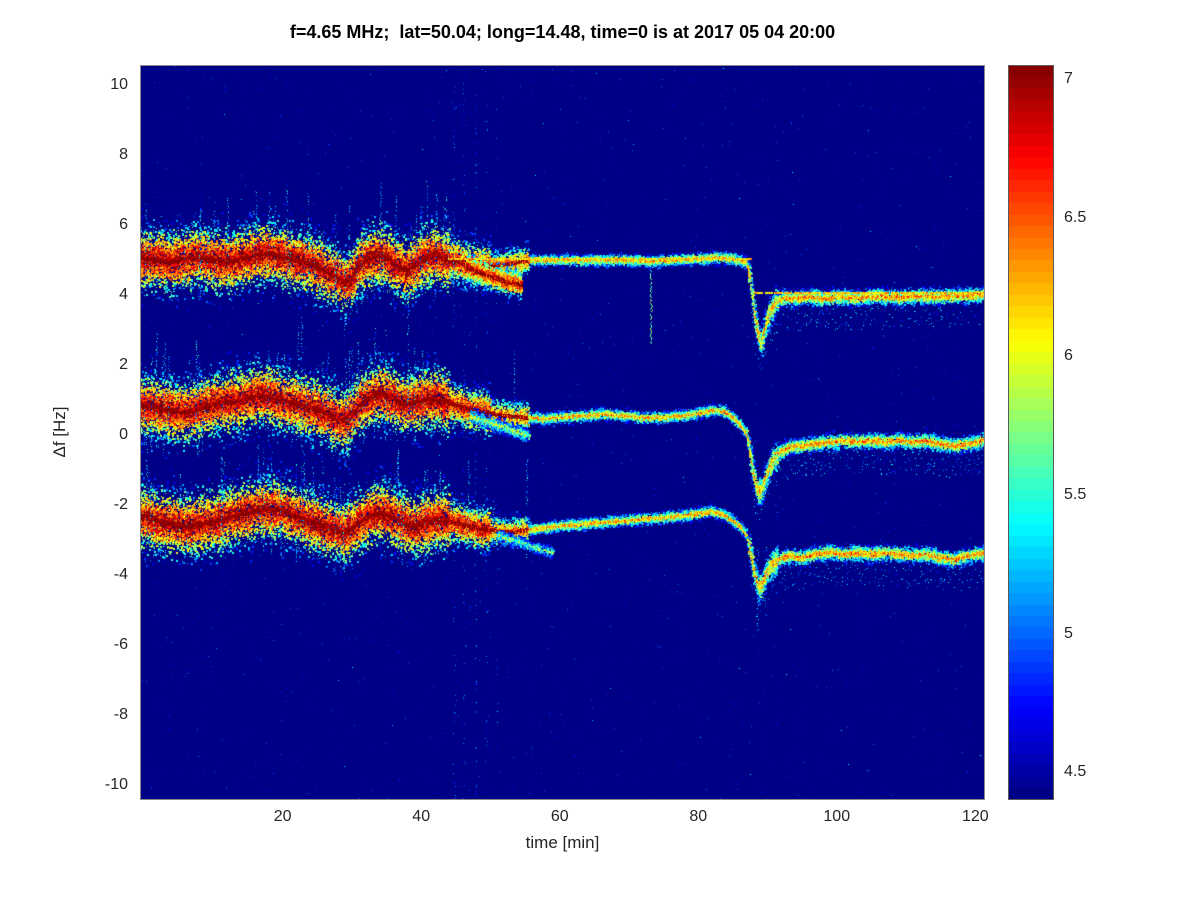  What do you see at coordinates (837, 816) in the screenshot?
I see `x-tick-label: 100` at bounding box center [837, 816].